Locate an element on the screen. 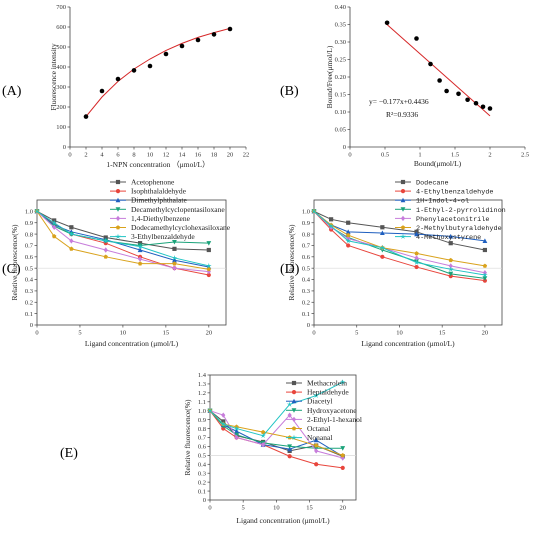 This screenshot has width=550, height=547. legend-entry: Isophthalaldehyde is located at coordinates (159, 191).